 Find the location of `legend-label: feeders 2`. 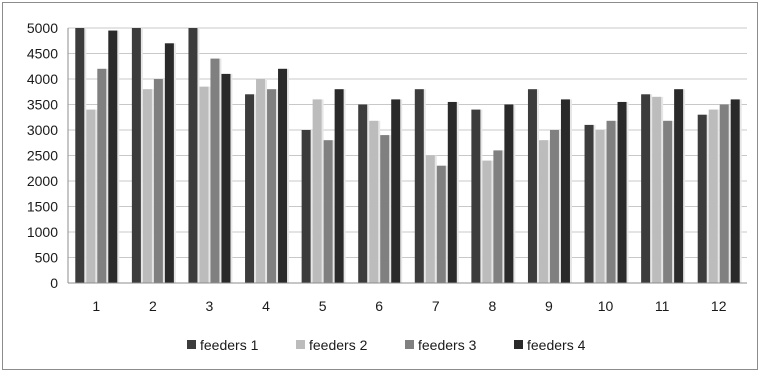

legend-label: feeders 2 is located at coordinates (338, 345).